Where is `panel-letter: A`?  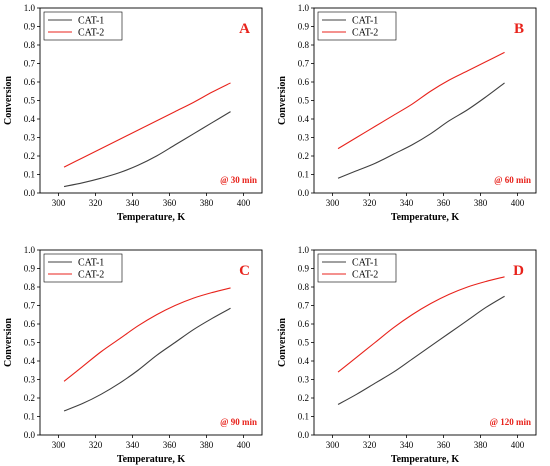
panel-letter: A is located at coordinates (244, 29).